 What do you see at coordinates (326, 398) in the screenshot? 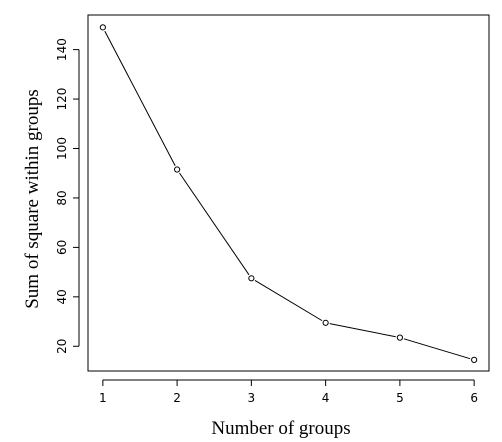
I see `x-tick-label: 4` at bounding box center [326, 398].